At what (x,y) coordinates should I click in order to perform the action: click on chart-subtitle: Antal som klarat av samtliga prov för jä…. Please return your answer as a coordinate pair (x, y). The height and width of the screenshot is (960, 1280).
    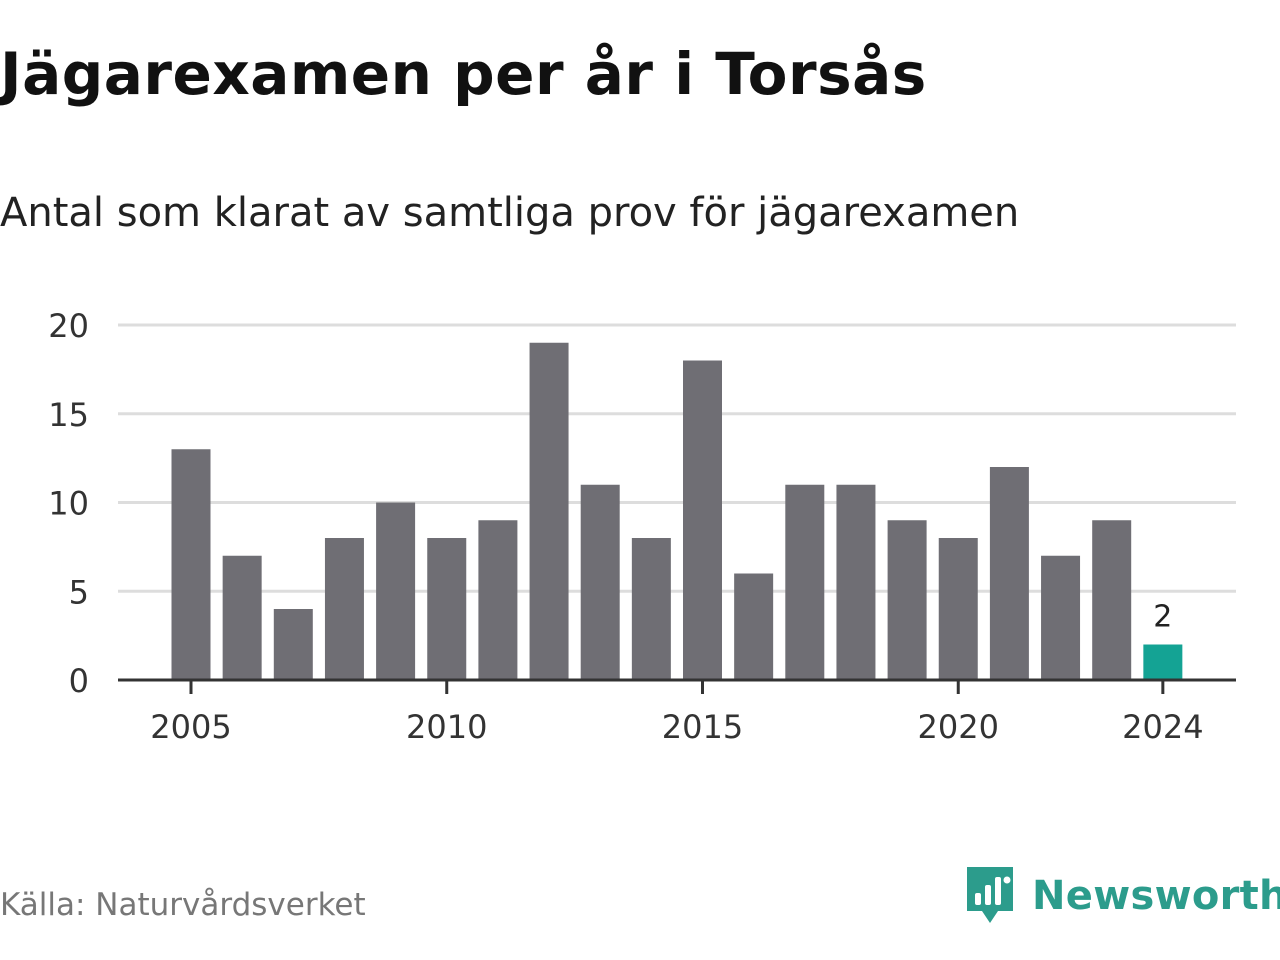
    Looking at the image, I should click on (510, 213).